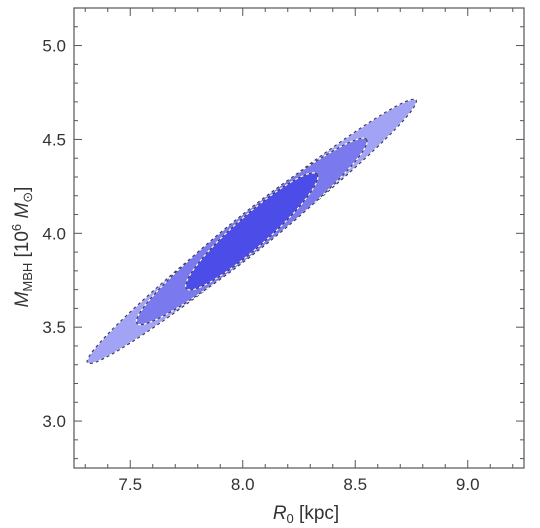 Image resolution: width=540 pixels, height=528 pixels. I want to click on x-axis-label-unit: [kpc], so click(316, 513).